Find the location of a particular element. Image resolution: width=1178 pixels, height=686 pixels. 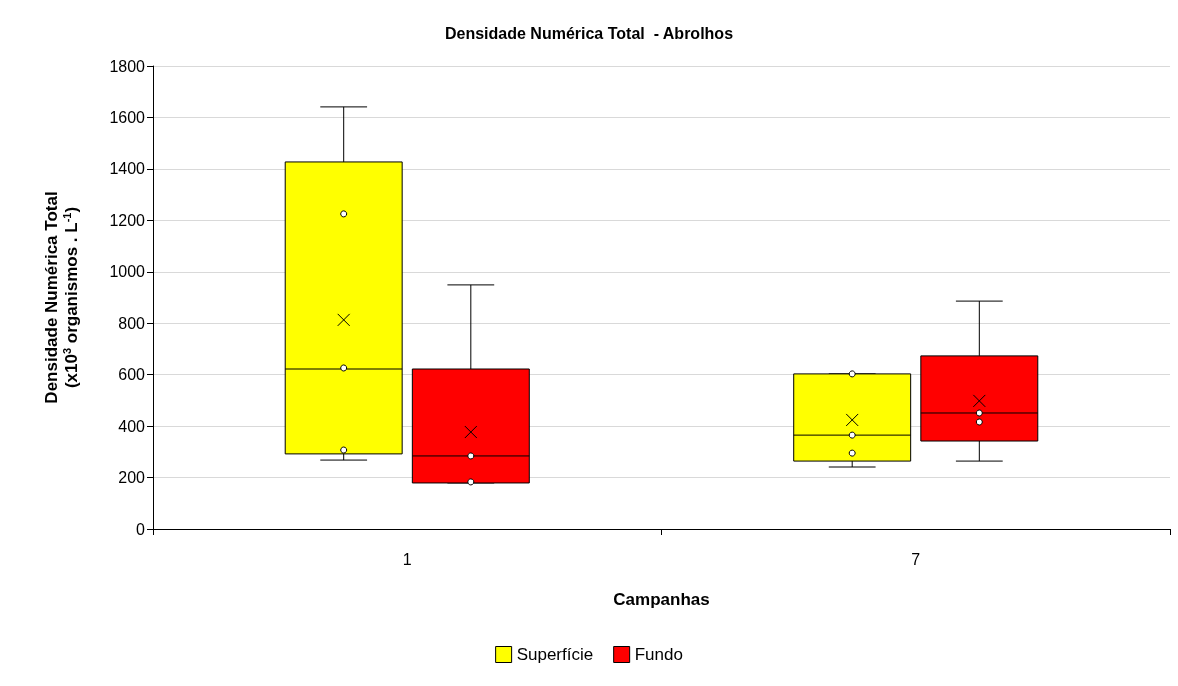

x-tick-label: 1 is located at coordinates (407, 559).